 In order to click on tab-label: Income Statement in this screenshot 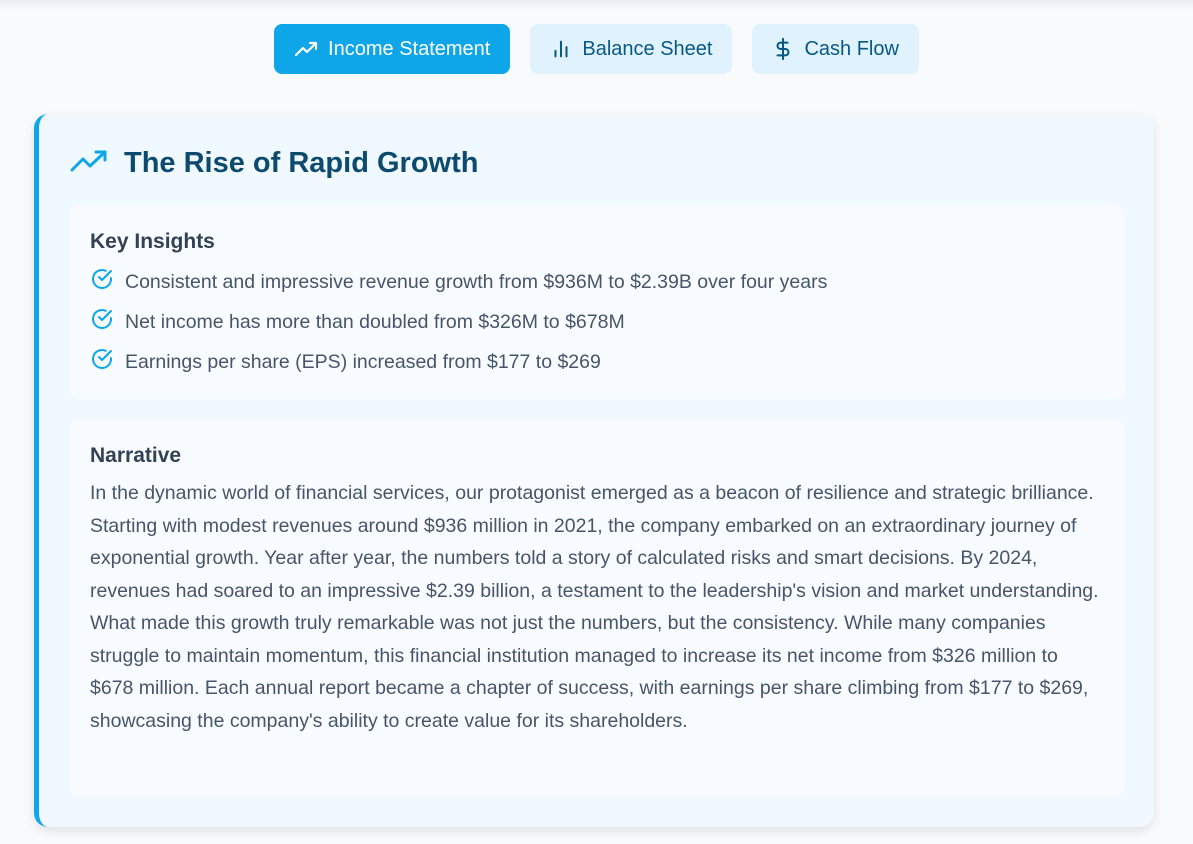, I will do `click(409, 48)`.